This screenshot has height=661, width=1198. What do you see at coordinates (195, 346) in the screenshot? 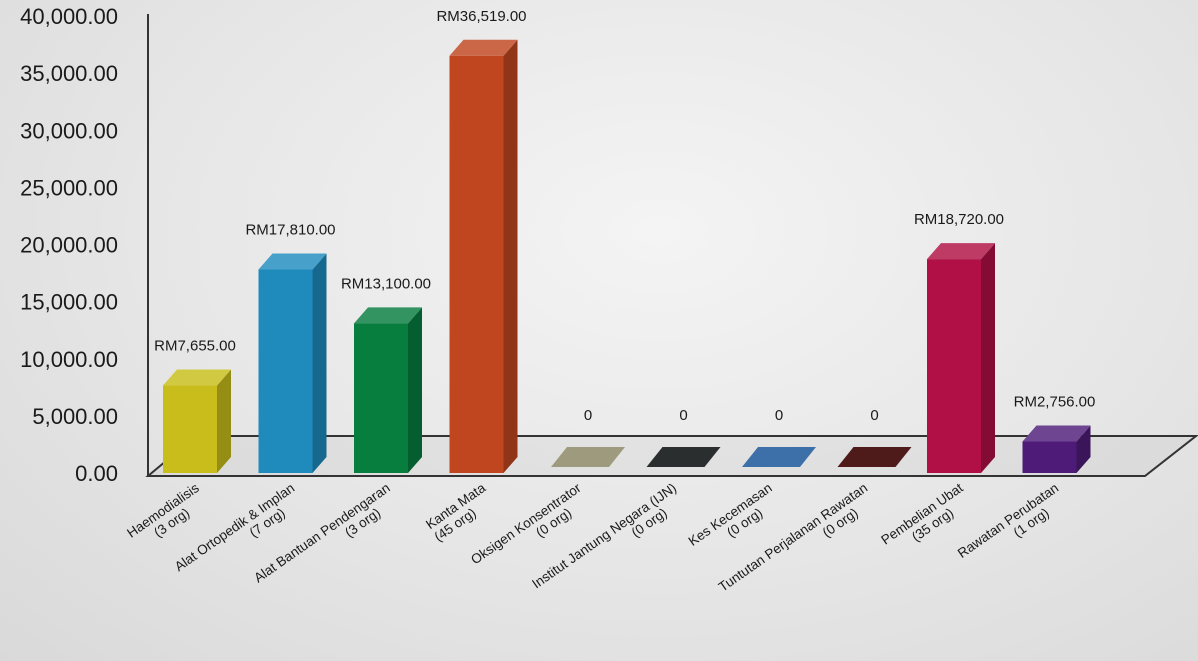
I see `data-label: RM7,655.00` at bounding box center [195, 346].